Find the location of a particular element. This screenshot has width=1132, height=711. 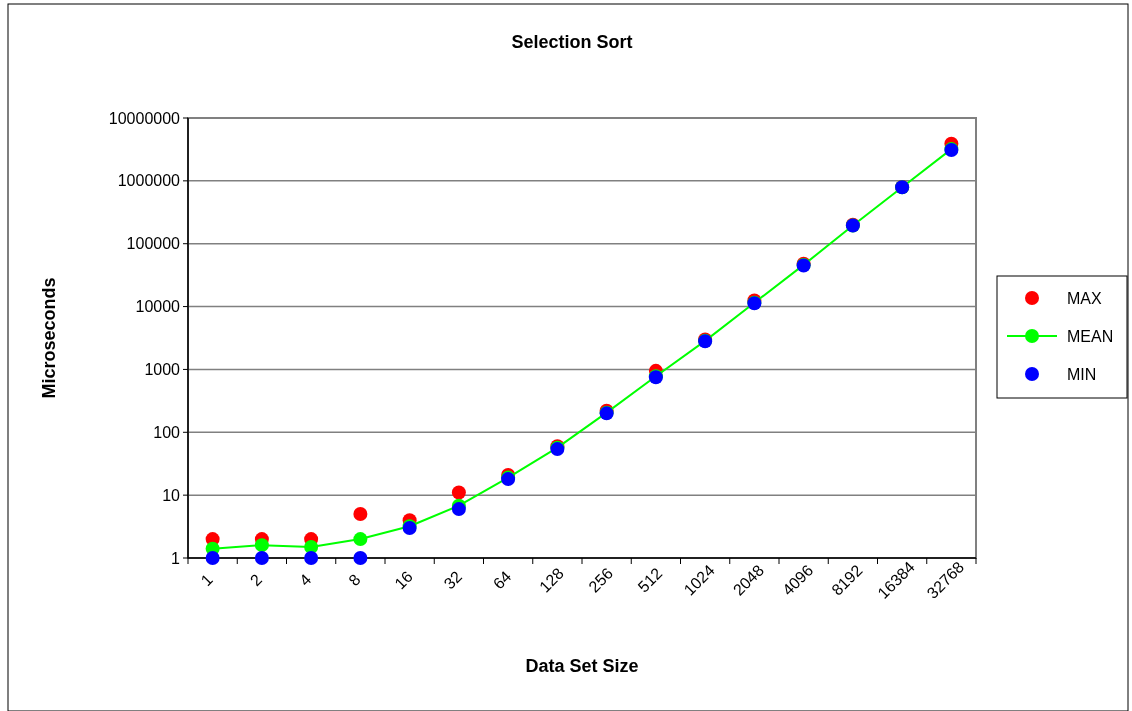

y-tick-label: 100000 is located at coordinates (153, 244).